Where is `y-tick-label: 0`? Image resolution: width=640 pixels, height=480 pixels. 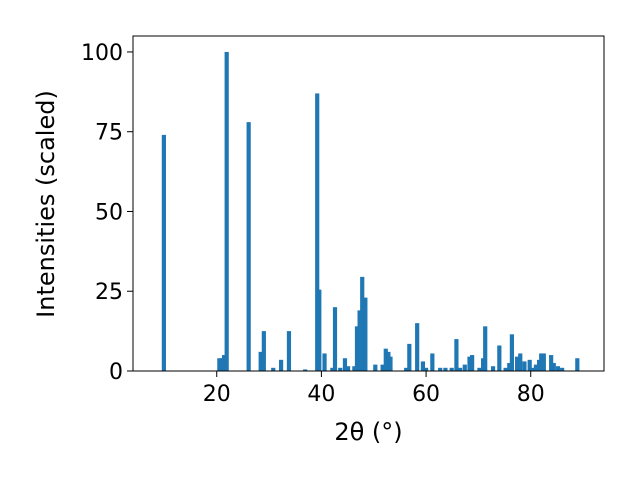
y-tick-label: 0 is located at coordinates (116, 372).